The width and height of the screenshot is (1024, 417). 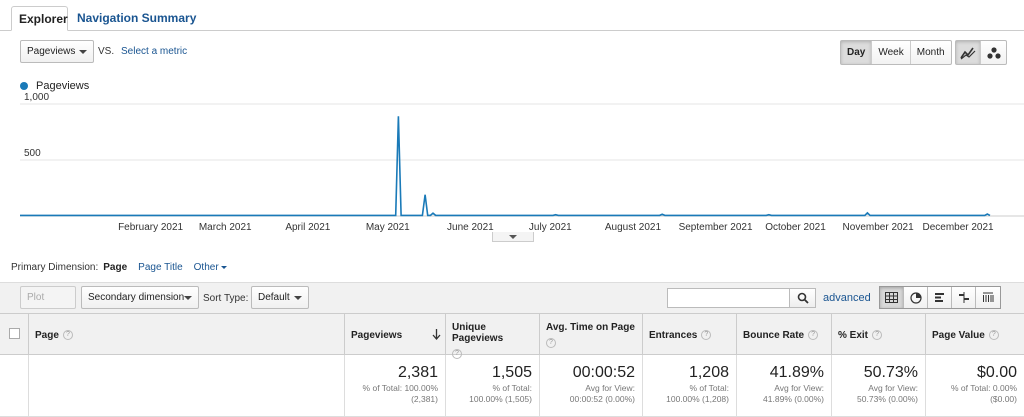 I want to click on sort-descending-icon, so click(x=436, y=334).